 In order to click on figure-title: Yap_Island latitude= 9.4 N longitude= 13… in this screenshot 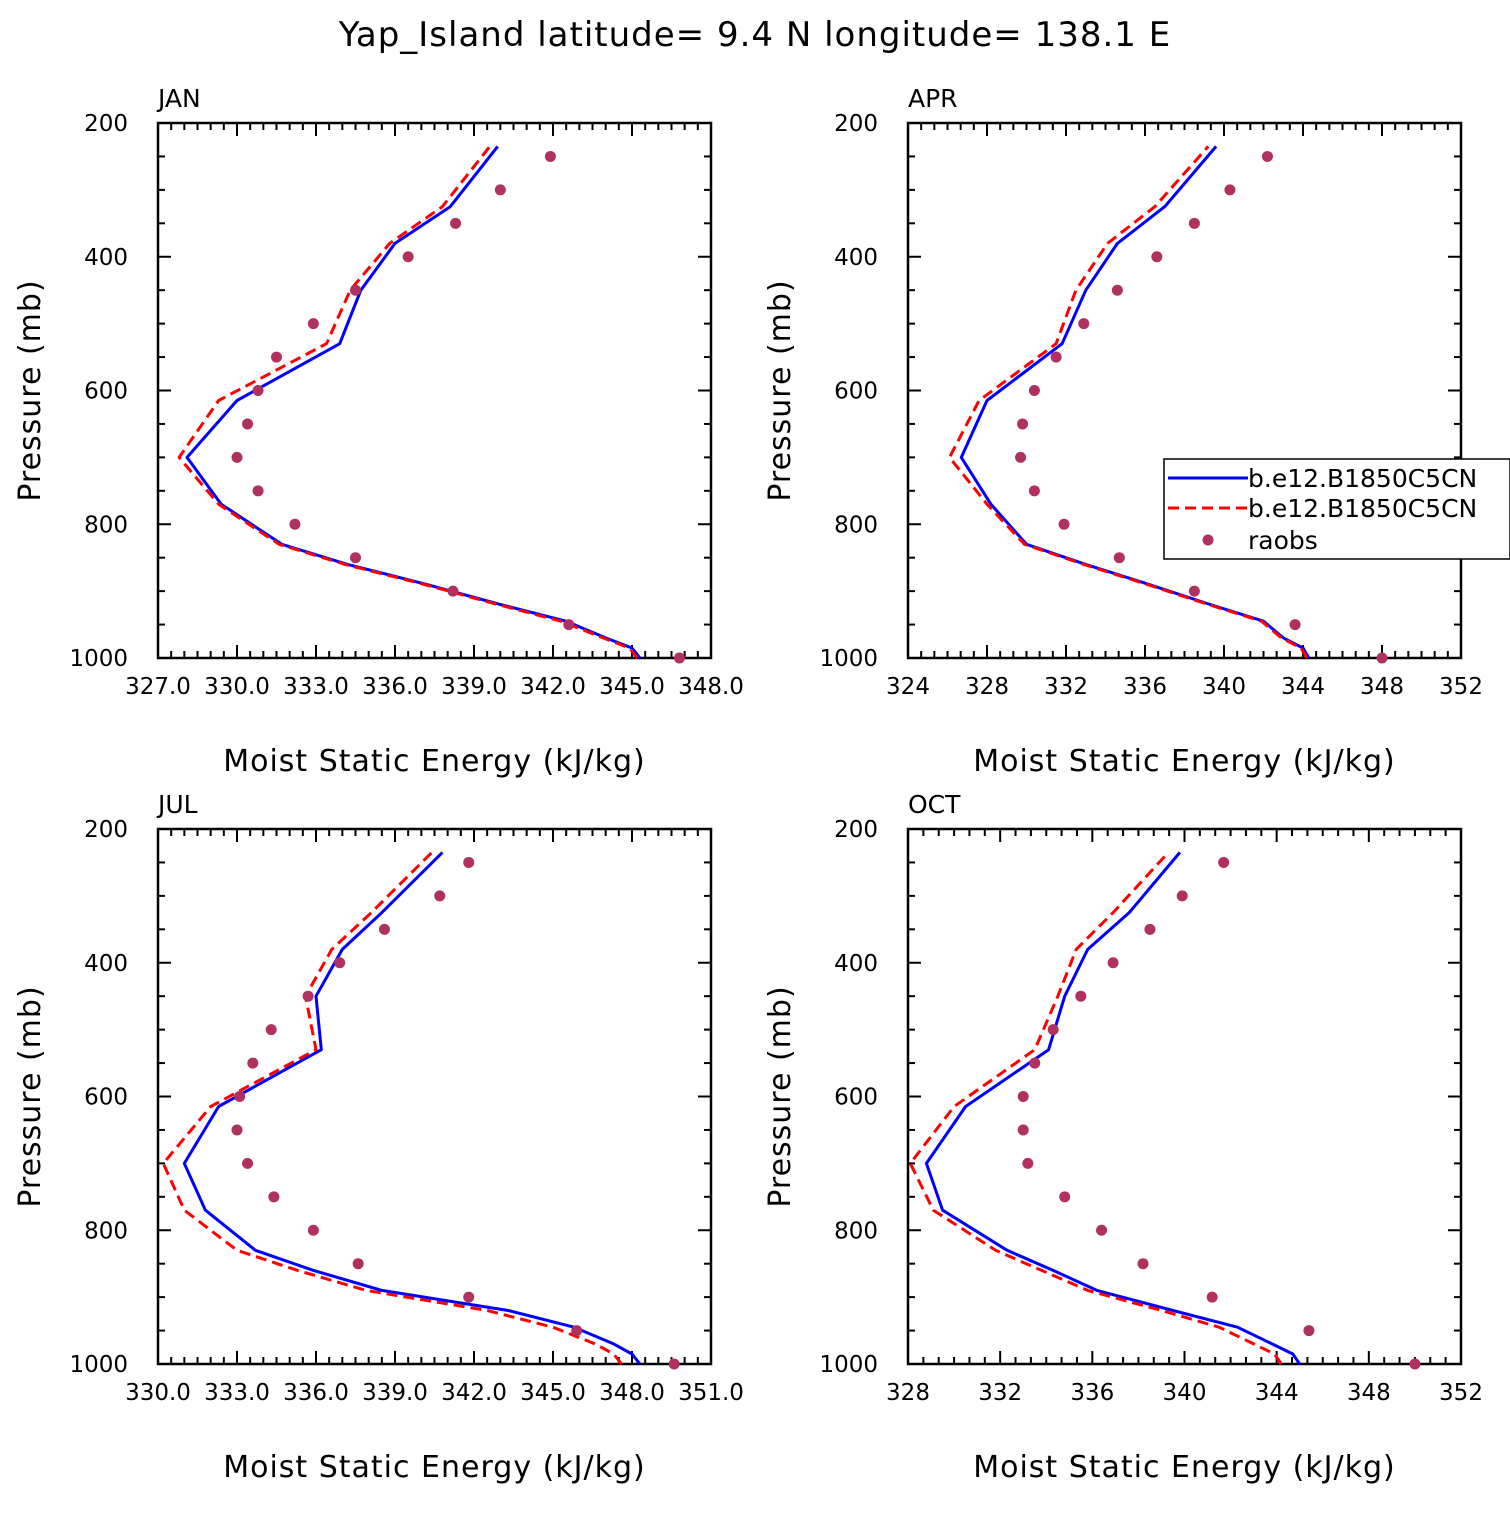, I will do `click(754, 35)`.